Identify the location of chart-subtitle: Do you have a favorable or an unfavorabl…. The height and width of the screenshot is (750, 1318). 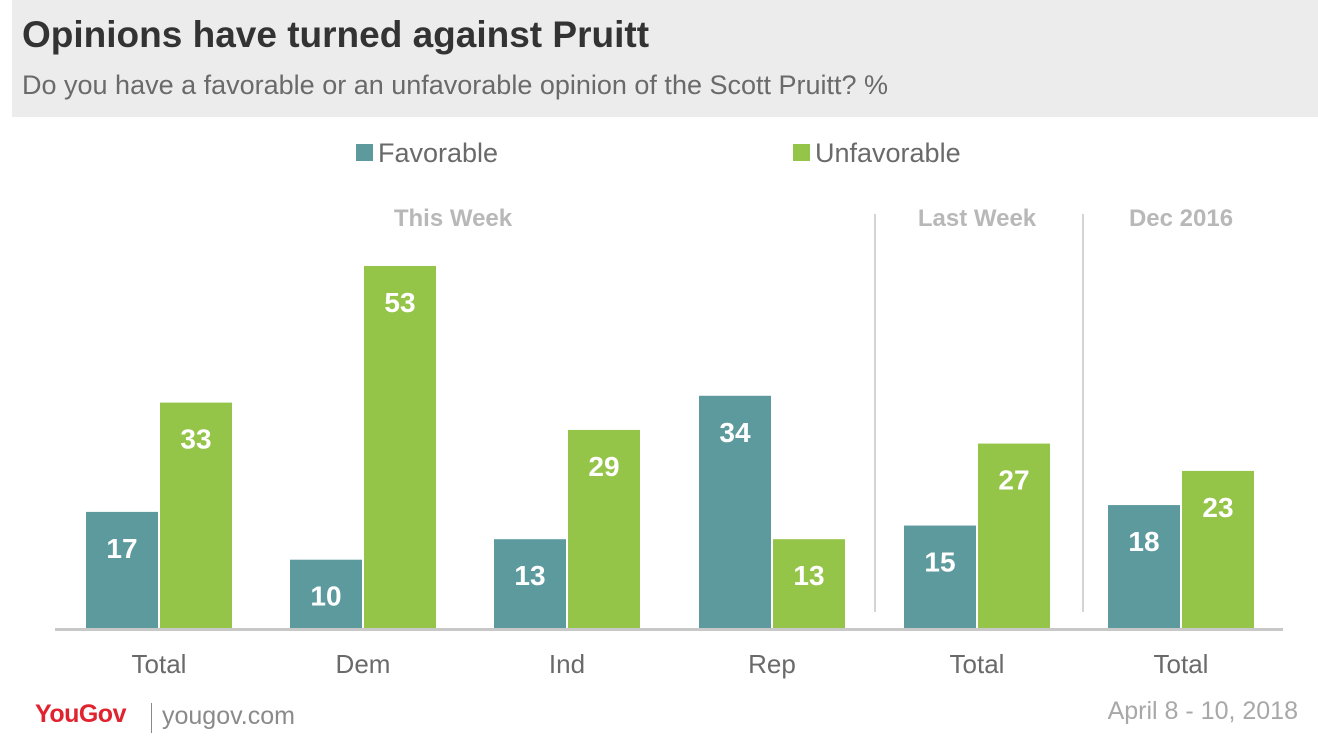
(455, 85).